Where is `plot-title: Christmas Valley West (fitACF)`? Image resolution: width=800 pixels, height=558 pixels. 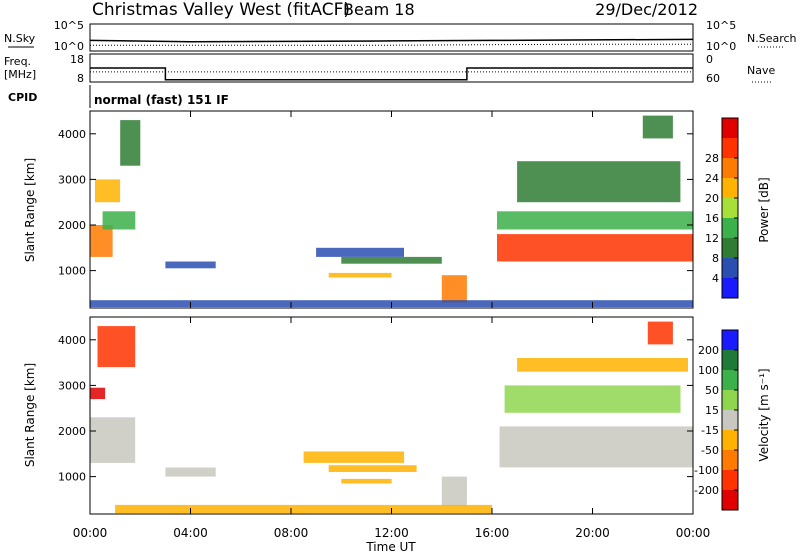
plot-title: Christmas Valley West (fitACF) is located at coordinates (221, 10).